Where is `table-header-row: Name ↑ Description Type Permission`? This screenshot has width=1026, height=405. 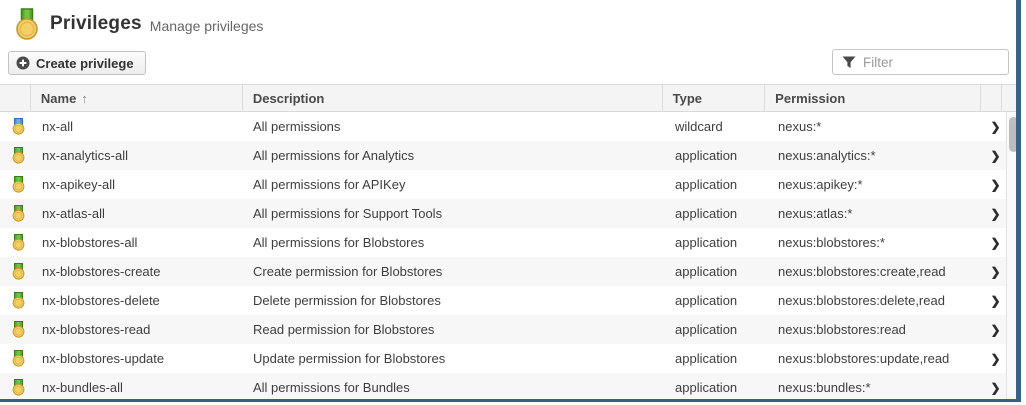 table-header-row: Name ↑ Description Type Permission is located at coordinates (508, 98).